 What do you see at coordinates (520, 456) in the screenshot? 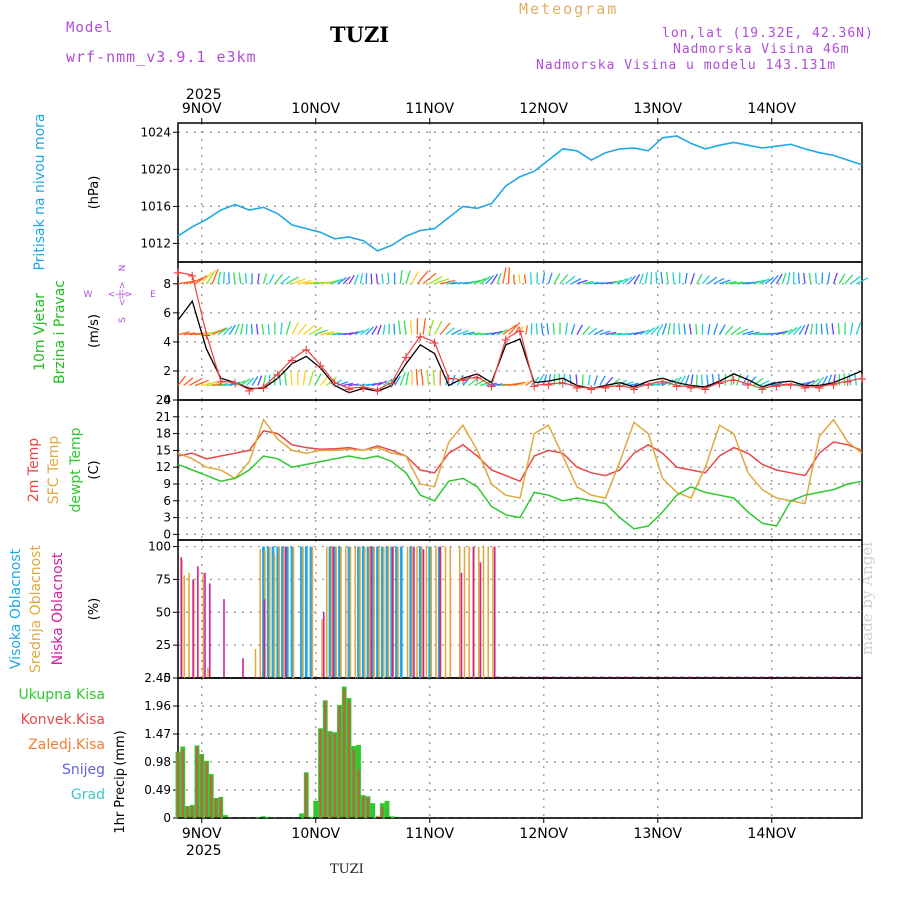
I see `temp-line-2m-temp` at bounding box center [520, 456].